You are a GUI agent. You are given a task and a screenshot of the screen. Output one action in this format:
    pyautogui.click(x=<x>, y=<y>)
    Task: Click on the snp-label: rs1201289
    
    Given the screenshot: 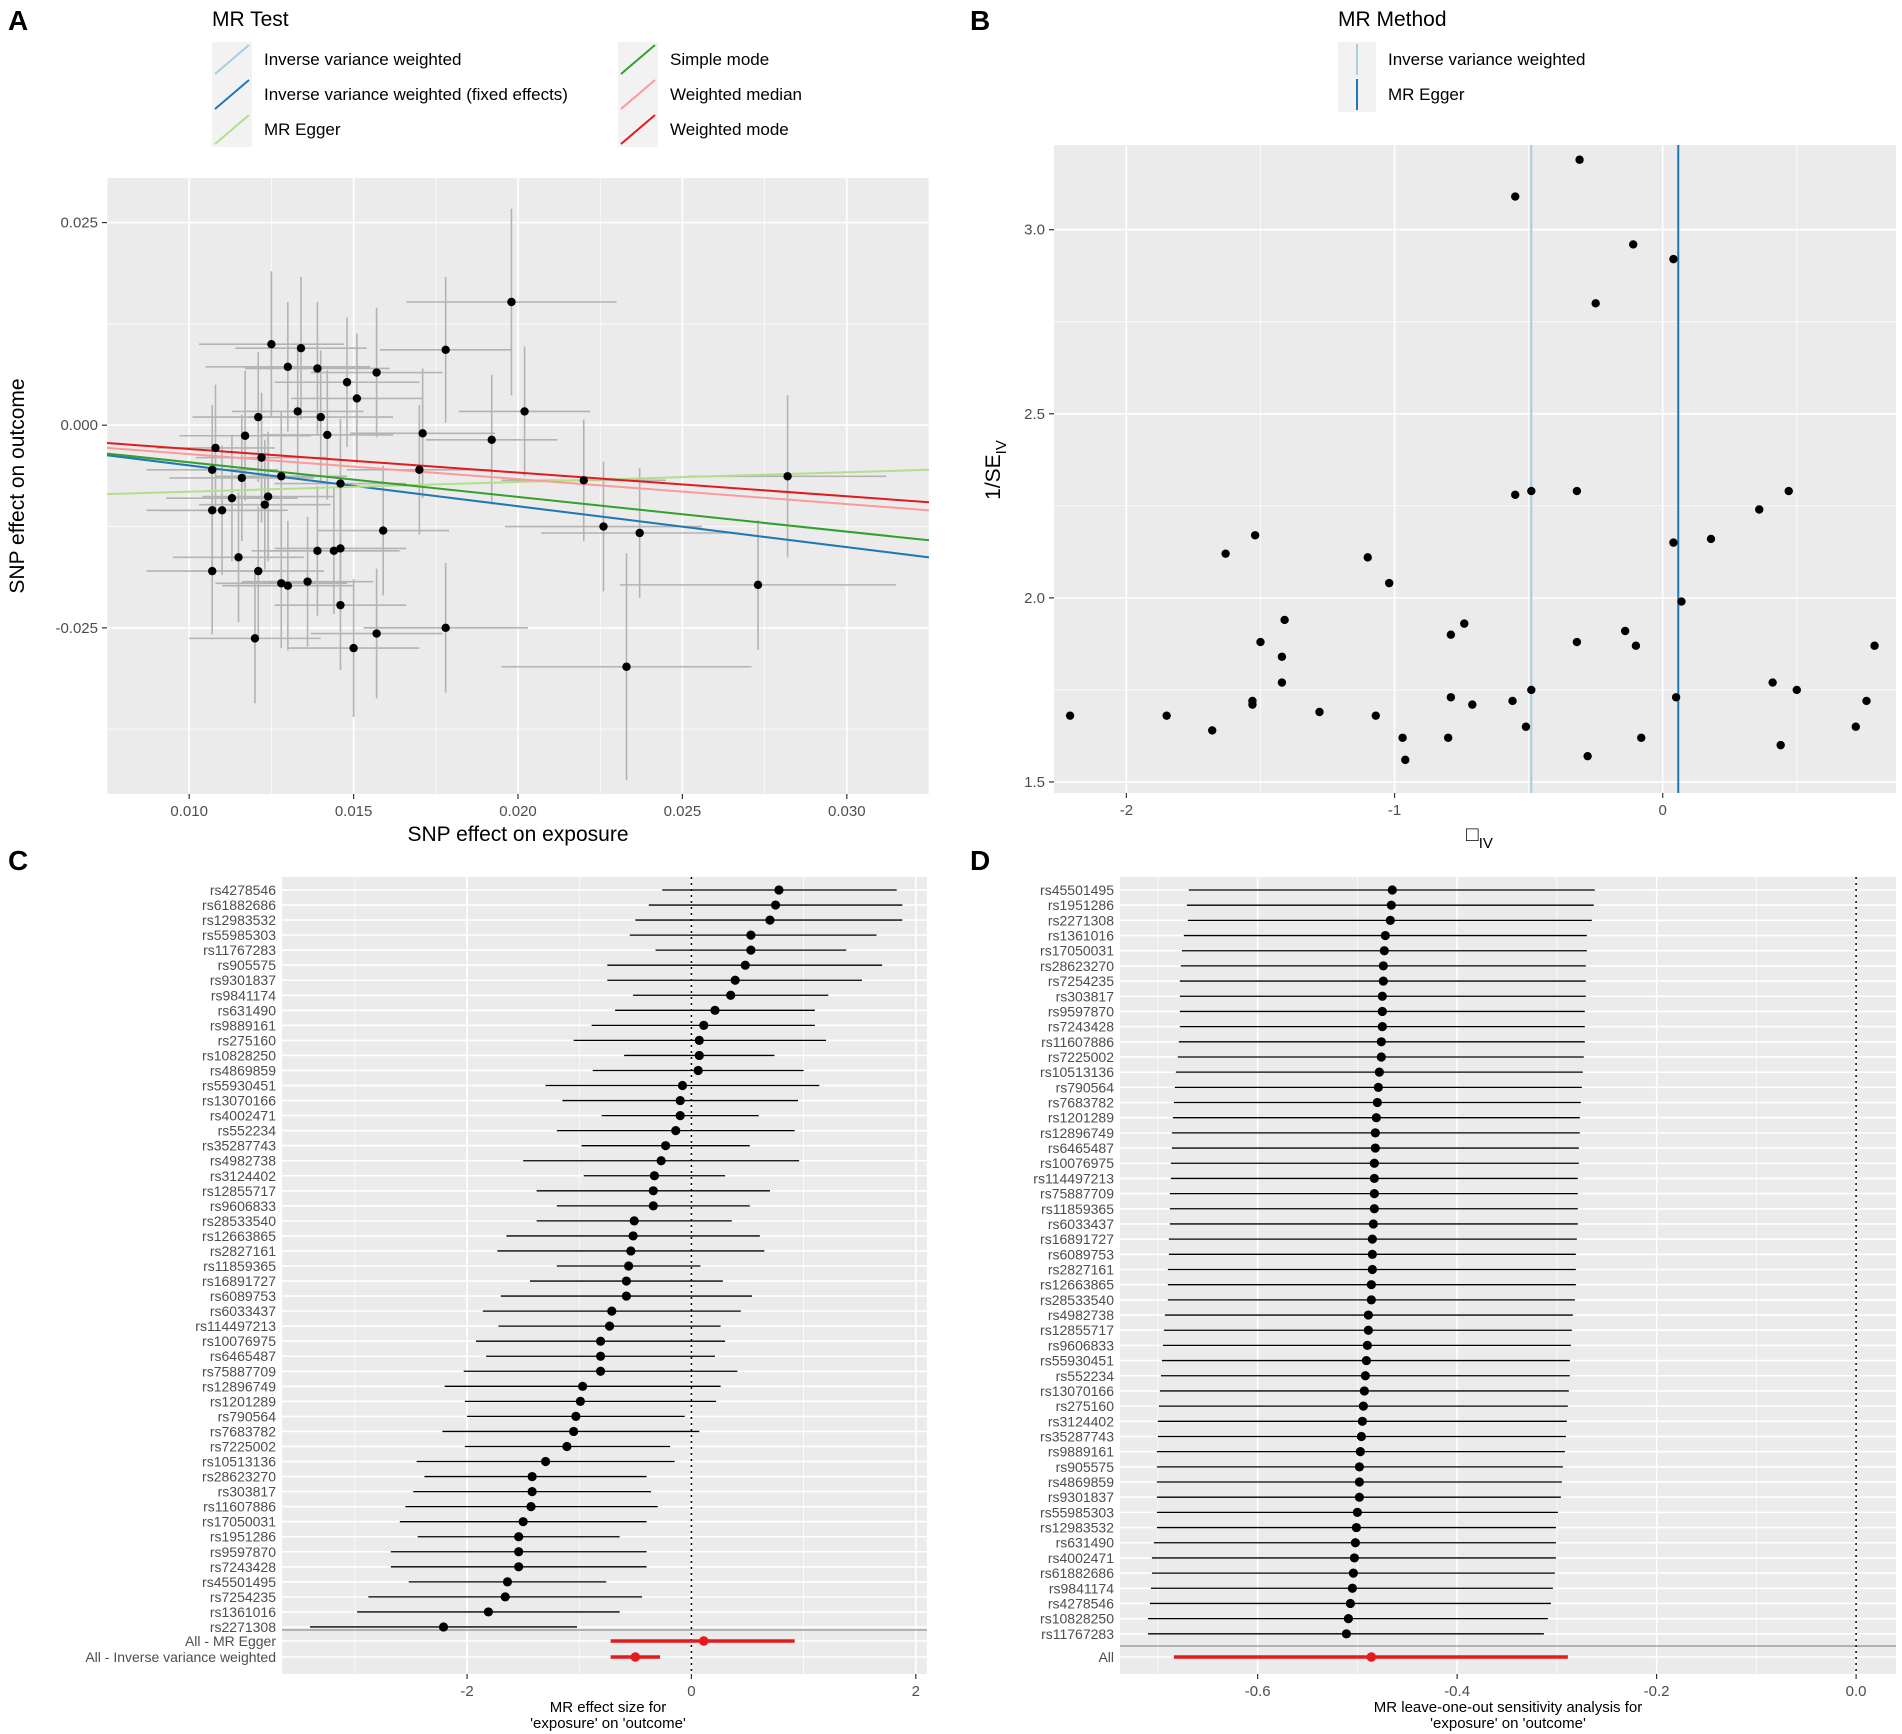 What is the action you would take?
    pyautogui.click(x=243, y=1401)
    